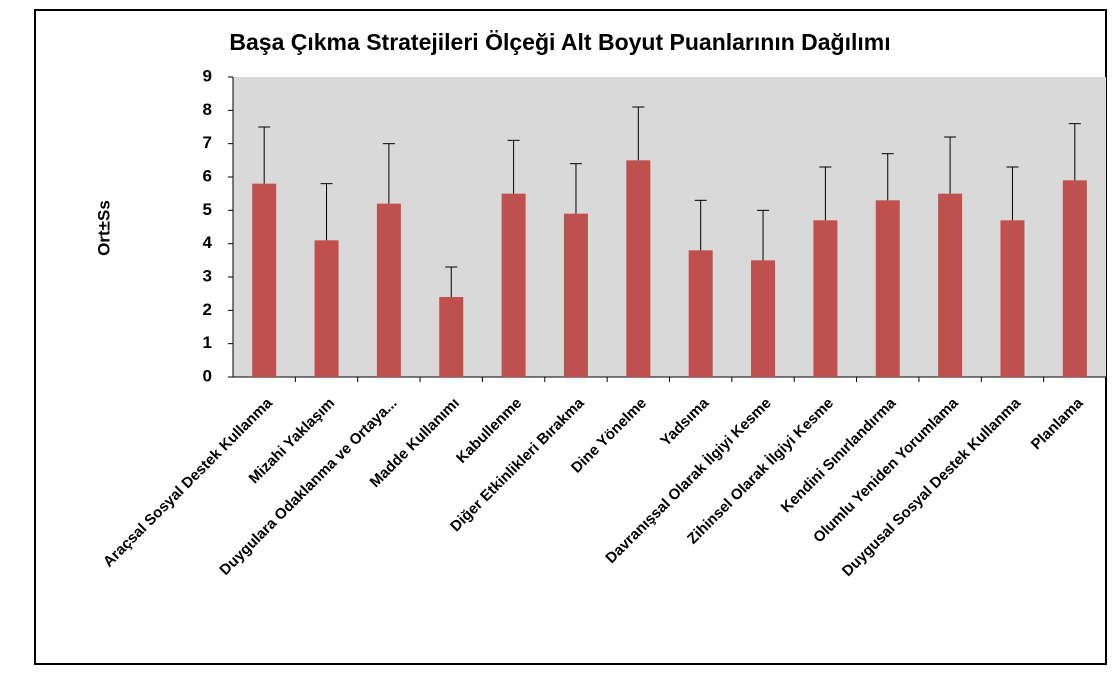 The image size is (1115, 682). Describe the element at coordinates (207, 309) in the screenshot. I see `y-tick-label: 2` at that location.